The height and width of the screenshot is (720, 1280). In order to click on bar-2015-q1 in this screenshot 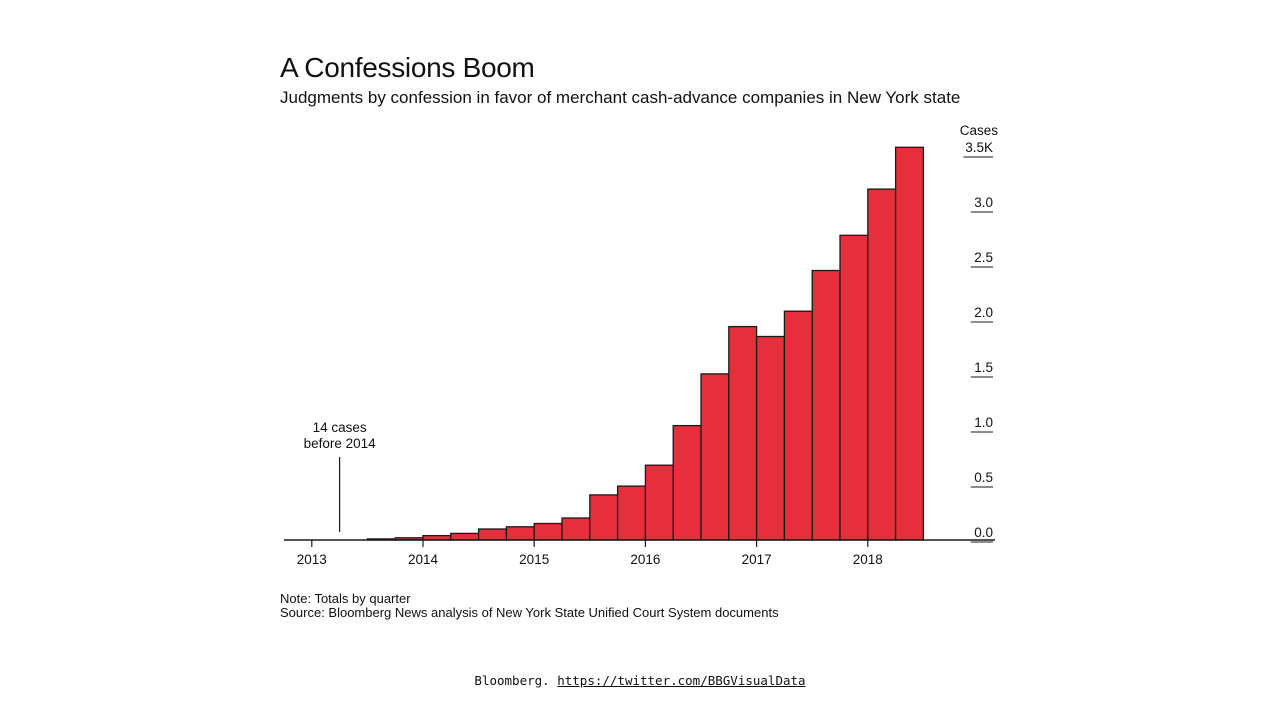, I will do `click(520, 533)`.